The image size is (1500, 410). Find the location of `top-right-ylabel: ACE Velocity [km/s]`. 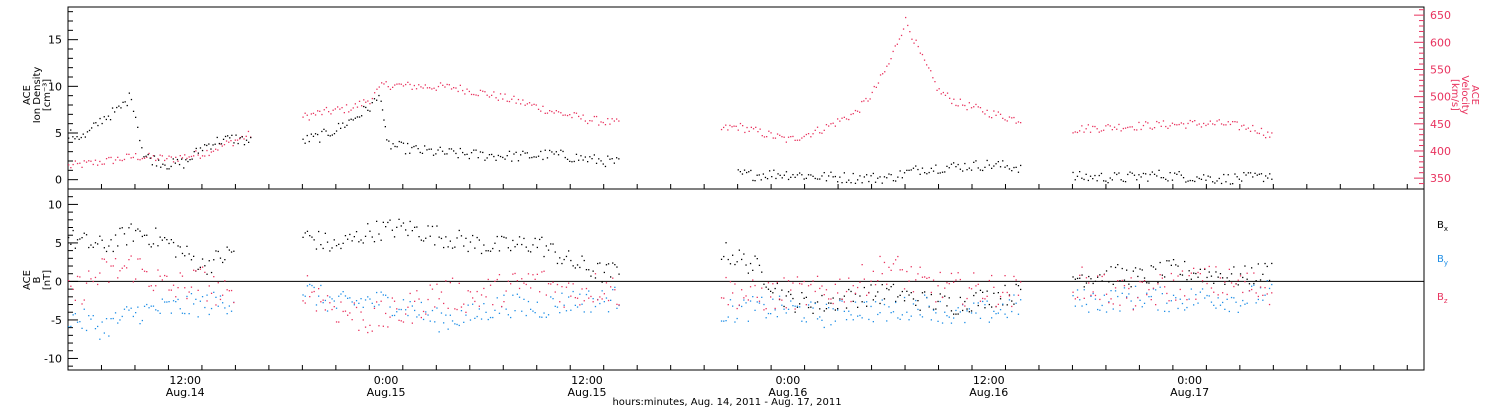

top-right-ylabel: ACE Velocity [km/s] is located at coordinates (1464, 94).